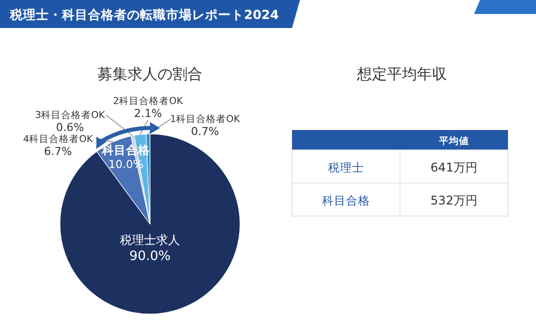 This screenshot has width=536, height=331. What do you see at coordinates (454, 167) in the screenshot?
I see `text: 641万円` at bounding box center [454, 167].